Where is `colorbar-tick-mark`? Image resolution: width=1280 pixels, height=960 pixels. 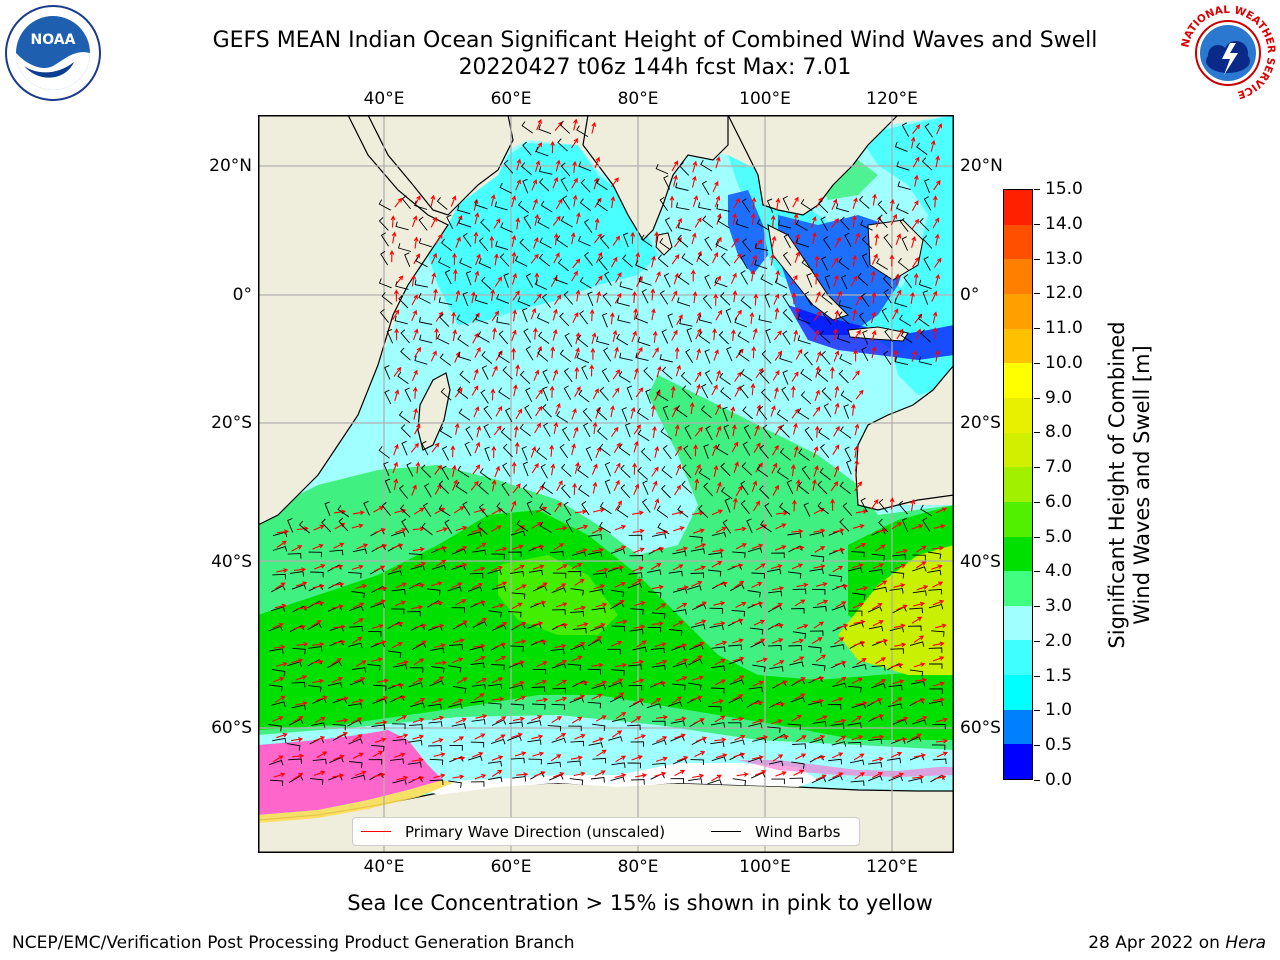 colorbar-tick-mark is located at coordinates (1037, 363).